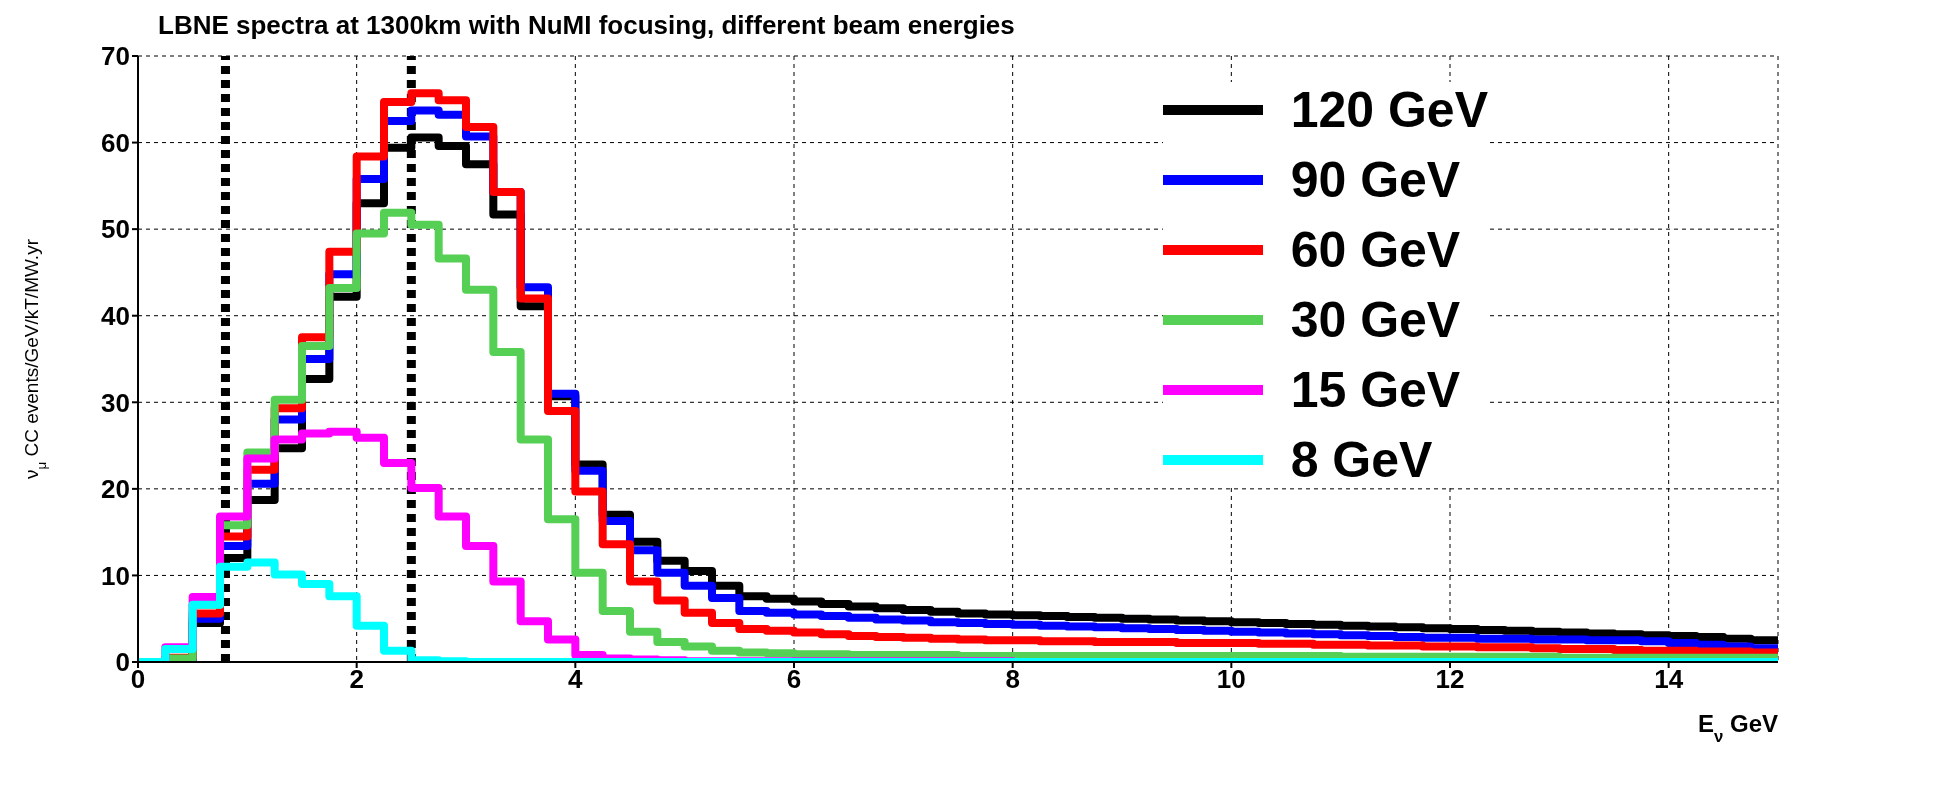 This screenshot has width=1934, height=791. What do you see at coordinates (586, 25) in the screenshot?
I see `chart-title: LBNE spectra at 1300km with NuMI focusing, different beam energies` at bounding box center [586, 25].